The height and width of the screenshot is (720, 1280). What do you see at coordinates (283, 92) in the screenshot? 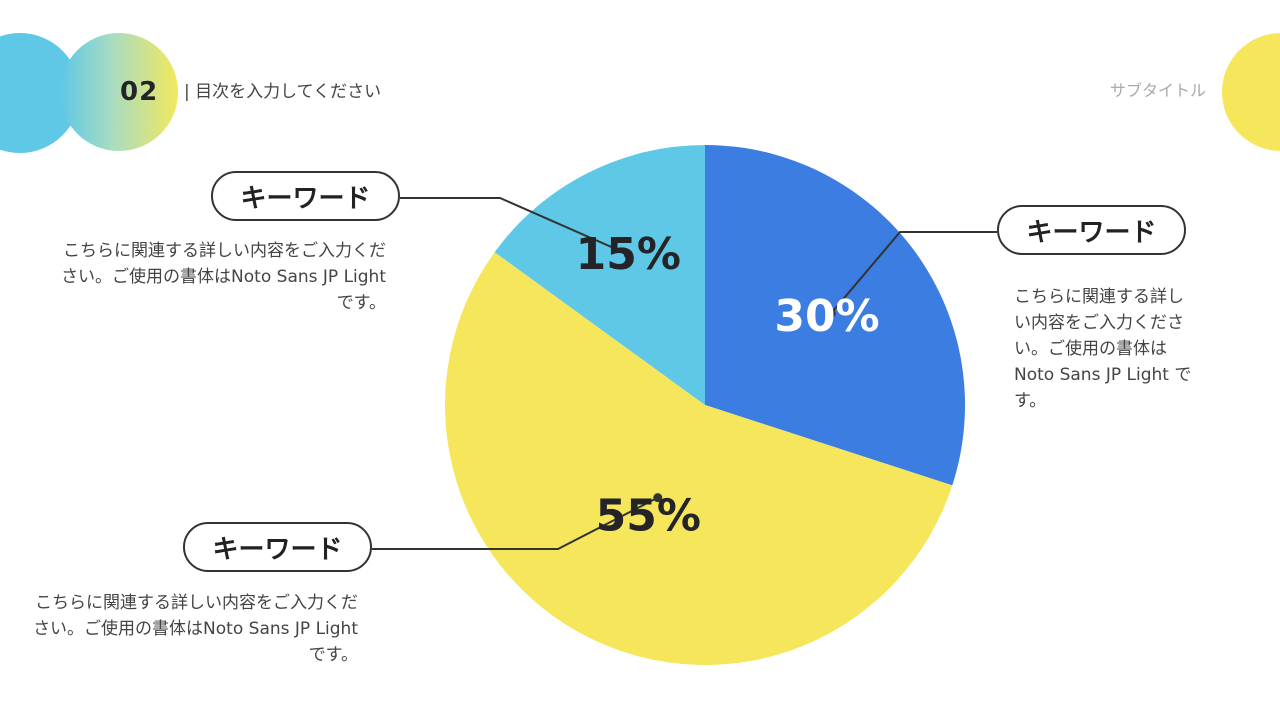
I see `toc-text: | 目次を入力してください` at bounding box center [283, 92].